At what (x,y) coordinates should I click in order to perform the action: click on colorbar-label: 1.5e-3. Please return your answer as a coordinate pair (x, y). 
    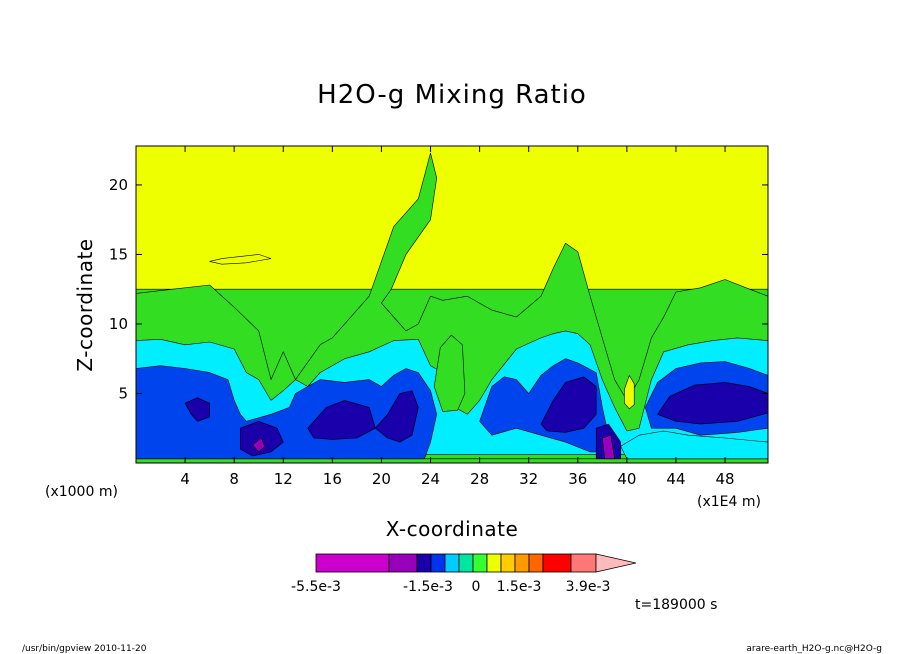
    Looking at the image, I should click on (519, 587).